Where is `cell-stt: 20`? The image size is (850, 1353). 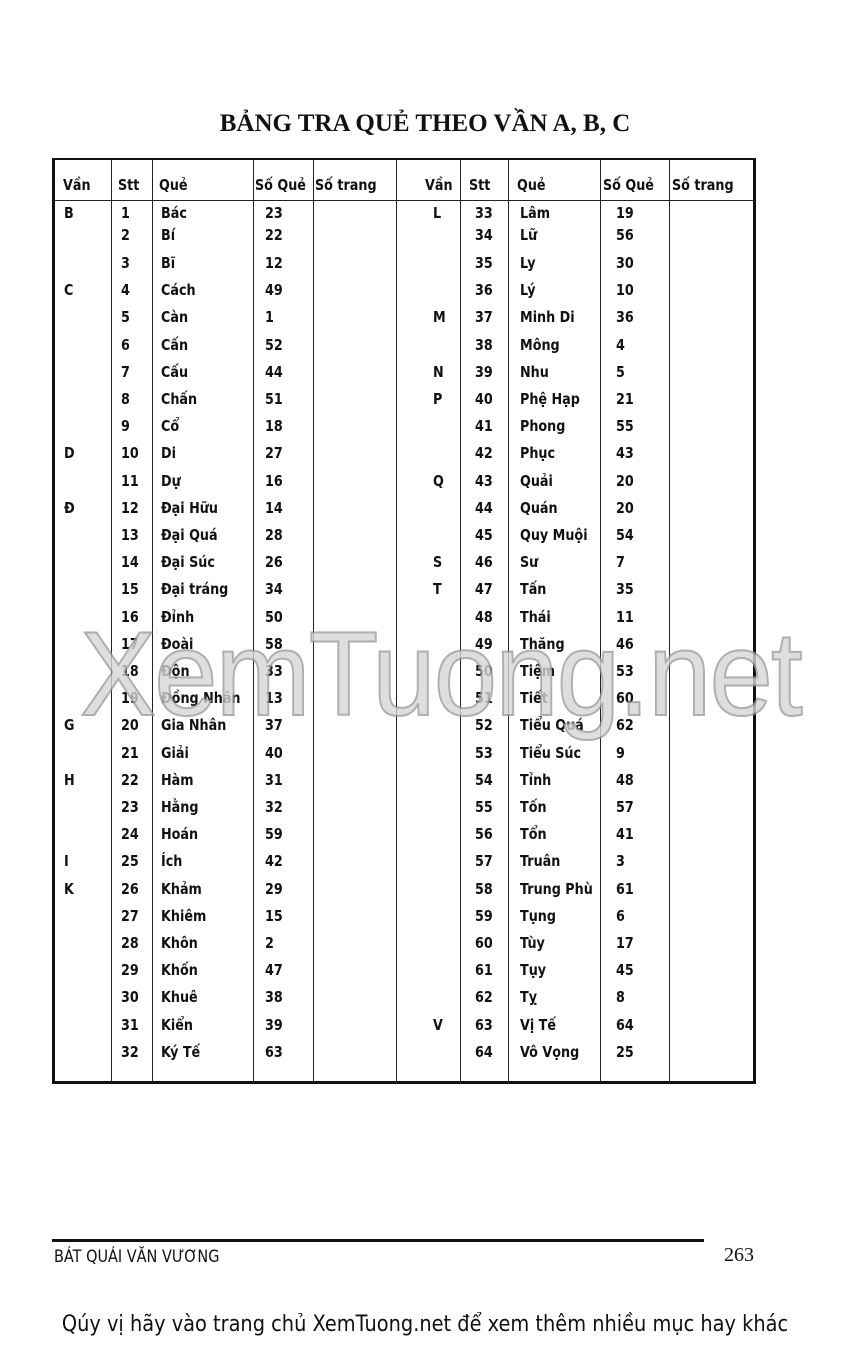 cell-stt: 20 is located at coordinates (130, 725).